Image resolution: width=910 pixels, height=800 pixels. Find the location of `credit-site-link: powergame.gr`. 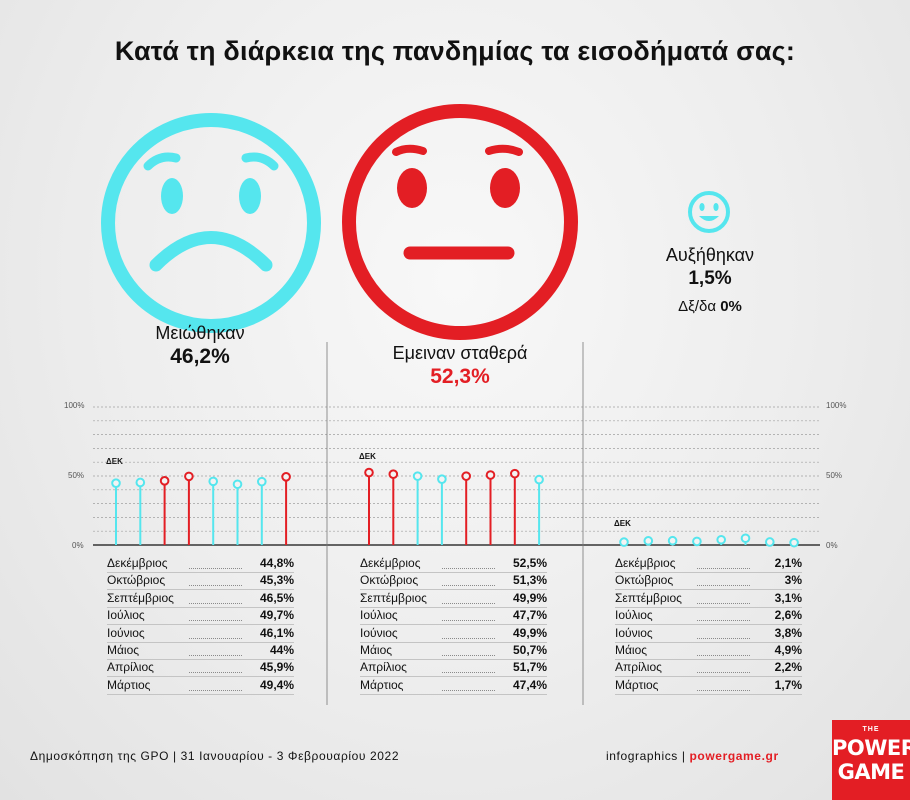

credit-site-link: powergame.gr is located at coordinates (734, 756).